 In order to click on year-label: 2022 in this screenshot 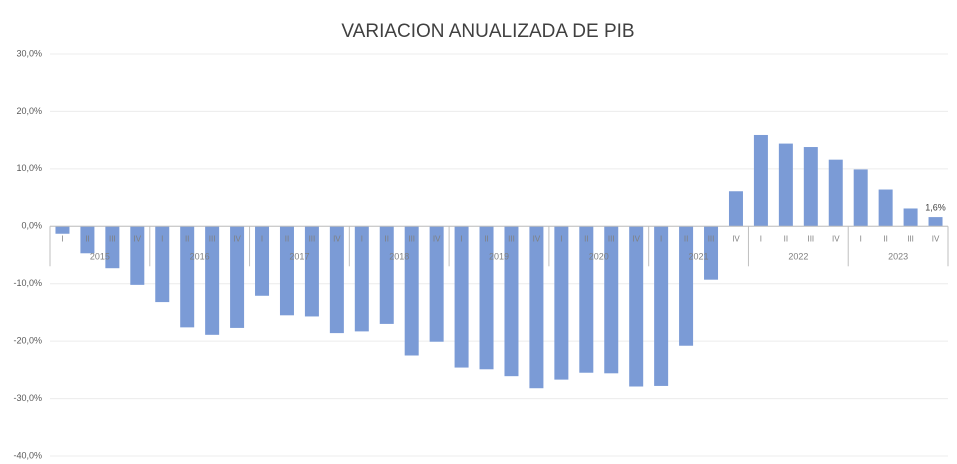, I will do `click(798, 257)`.